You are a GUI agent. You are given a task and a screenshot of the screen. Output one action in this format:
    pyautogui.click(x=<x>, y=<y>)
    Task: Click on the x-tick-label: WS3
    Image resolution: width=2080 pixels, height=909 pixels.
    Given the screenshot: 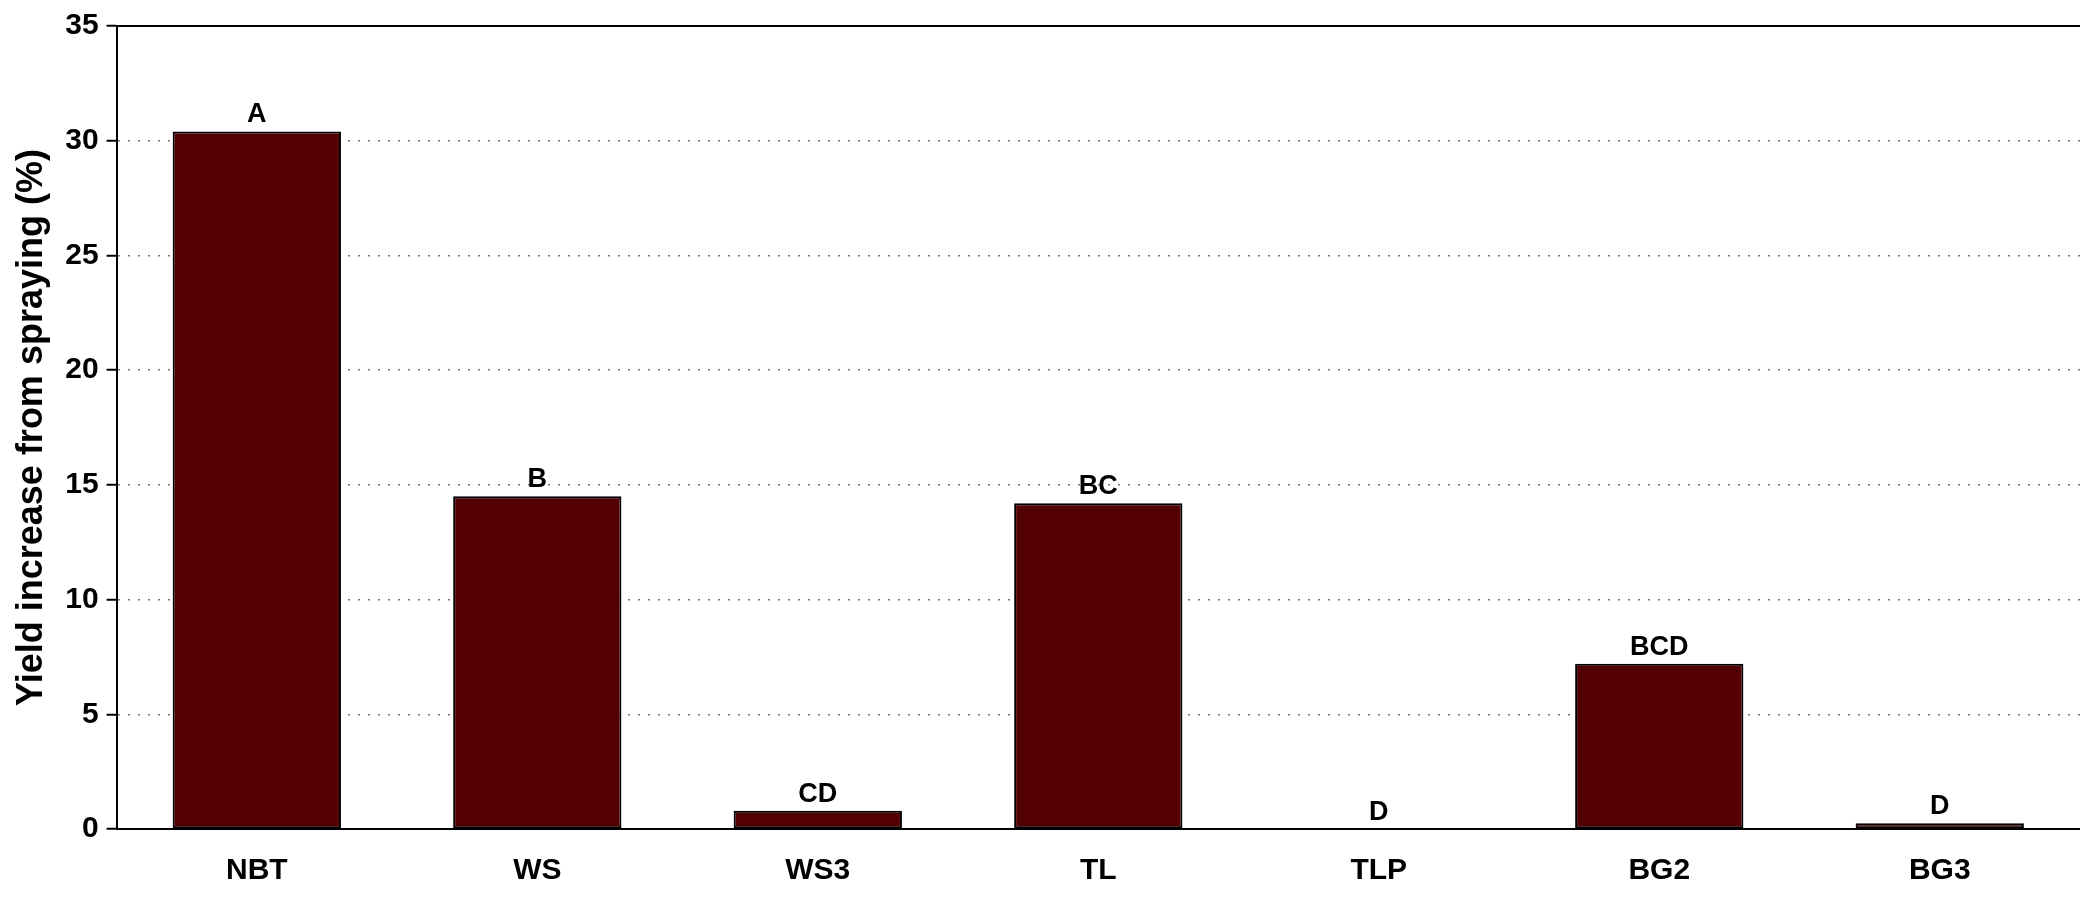 What is the action you would take?
    pyautogui.click(x=818, y=869)
    